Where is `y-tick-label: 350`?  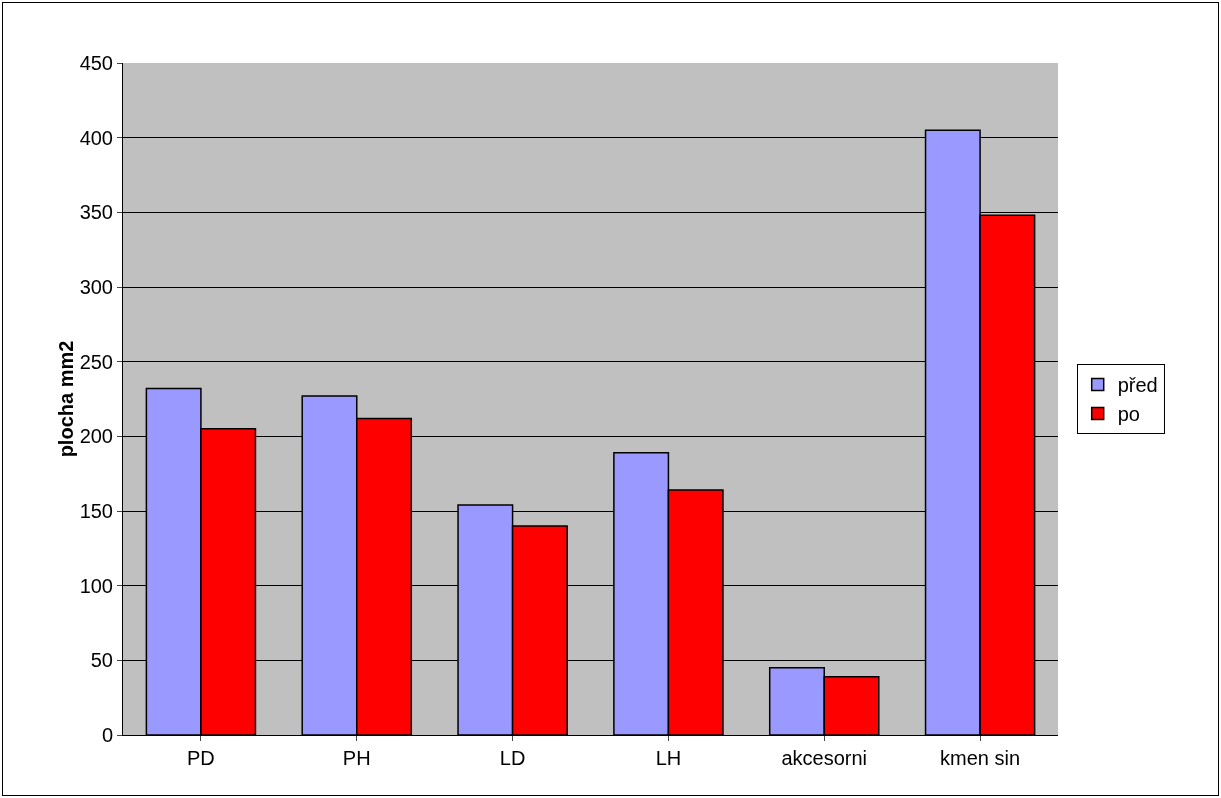 y-tick-label: 350 is located at coordinates (96, 212).